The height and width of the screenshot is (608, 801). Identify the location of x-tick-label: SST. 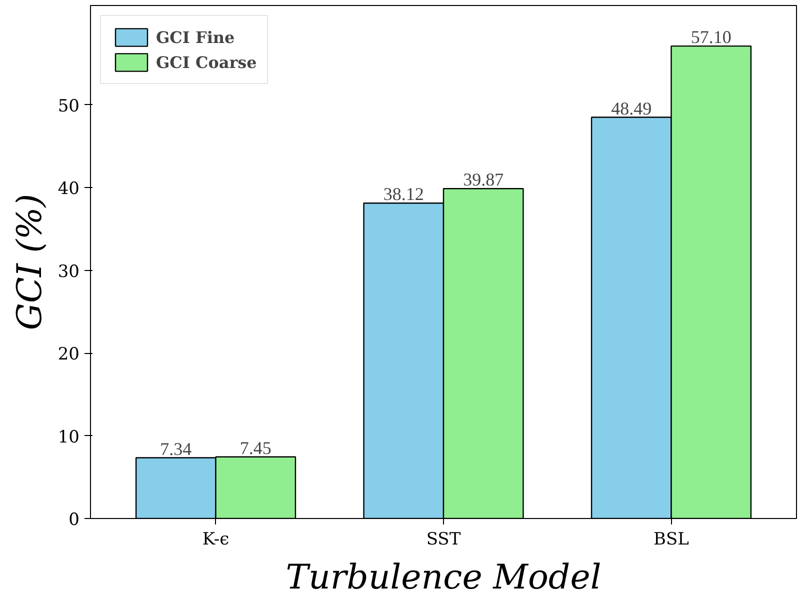
(444, 540).